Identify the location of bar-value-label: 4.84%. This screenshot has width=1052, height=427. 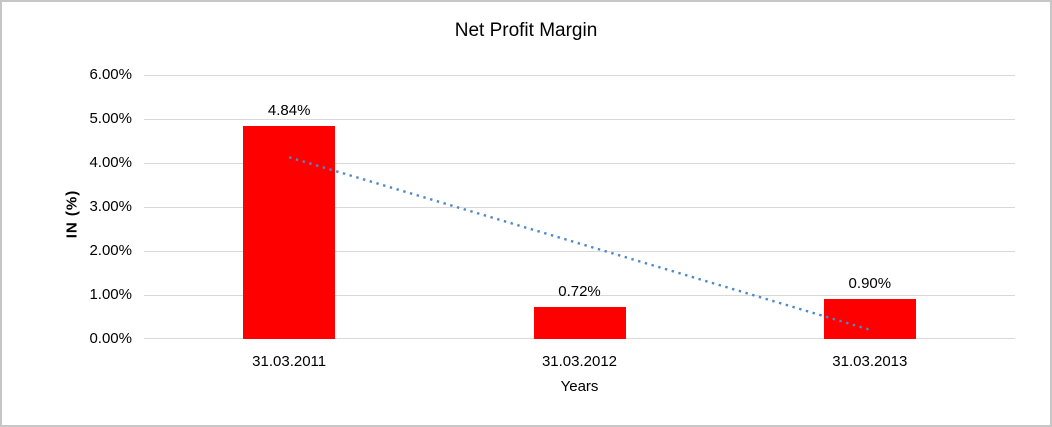
(289, 111).